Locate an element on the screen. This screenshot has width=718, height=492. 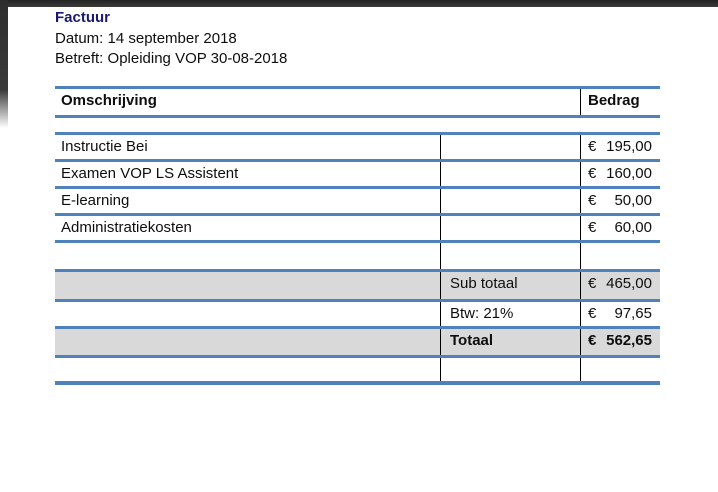
page-left-edge-shadow is located at coordinates (4, 64).